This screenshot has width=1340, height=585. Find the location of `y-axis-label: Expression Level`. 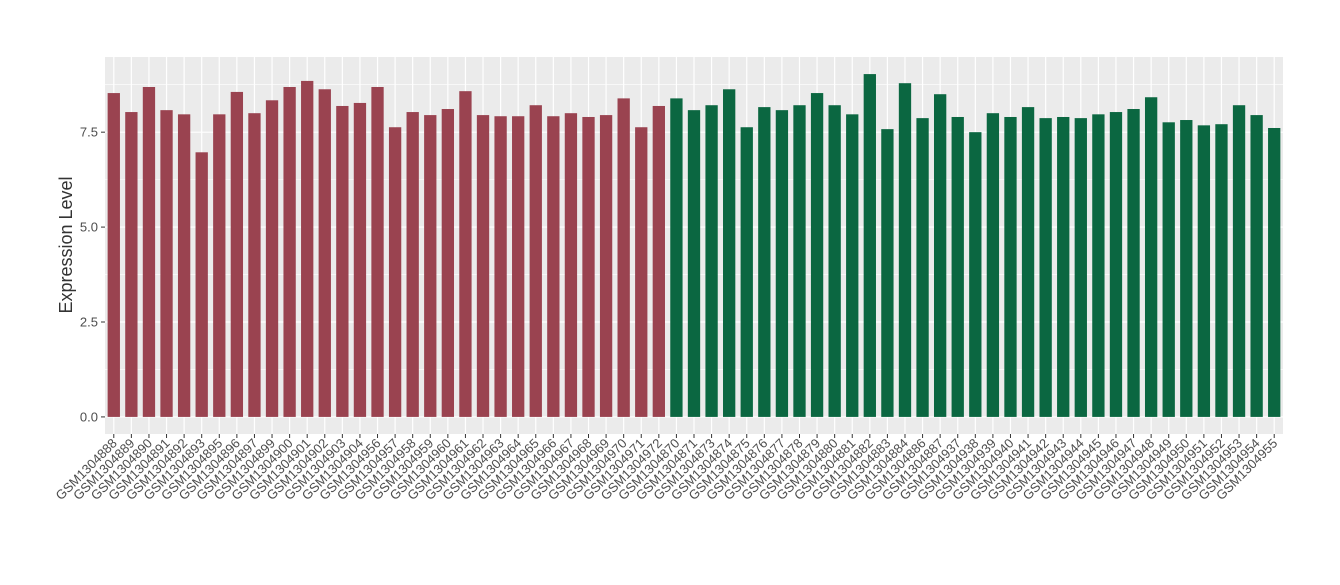

y-axis-label: Expression Level is located at coordinates (66, 244).